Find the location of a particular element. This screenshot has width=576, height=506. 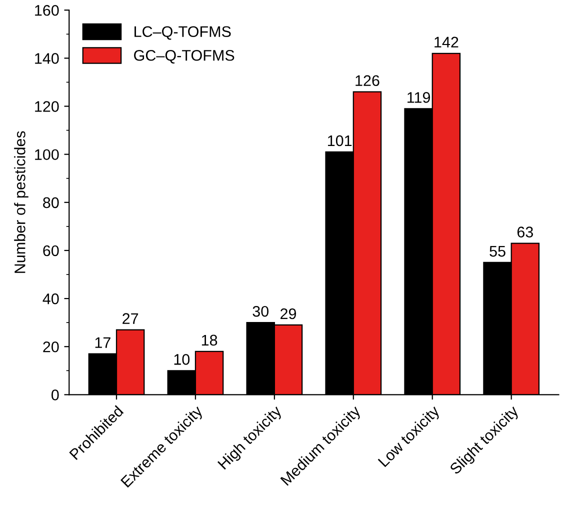

legend-label: GC–Q-TOFMS is located at coordinates (184, 57).